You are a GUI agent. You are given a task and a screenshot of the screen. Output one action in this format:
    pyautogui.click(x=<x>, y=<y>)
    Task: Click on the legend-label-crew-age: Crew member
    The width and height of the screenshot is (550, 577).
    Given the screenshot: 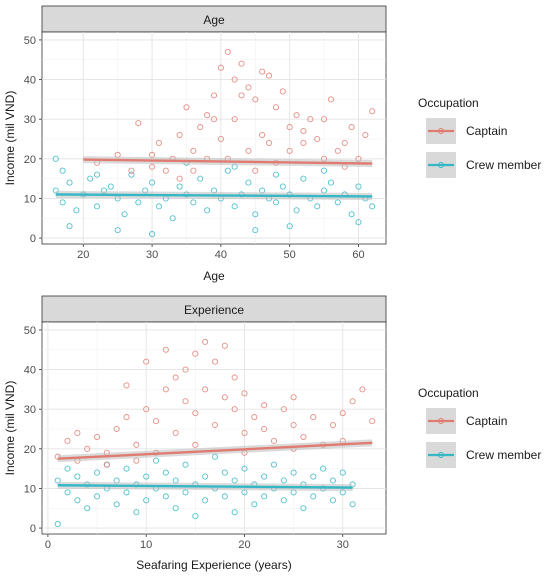 What is the action you would take?
    pyautogui.click(x=503, y=165)
    